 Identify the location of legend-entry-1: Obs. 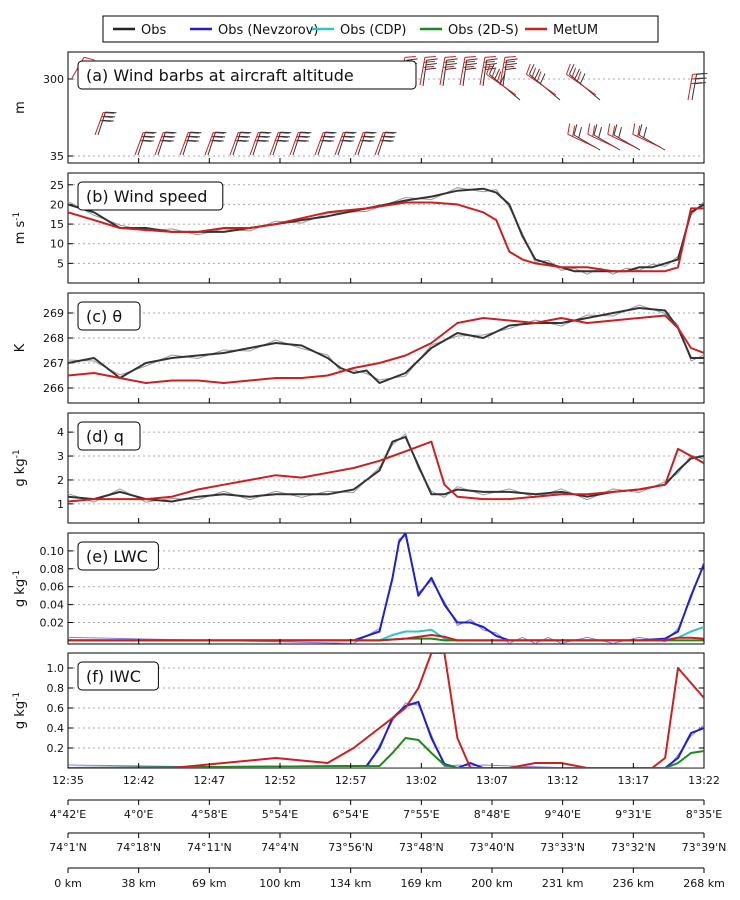
(139, 30).